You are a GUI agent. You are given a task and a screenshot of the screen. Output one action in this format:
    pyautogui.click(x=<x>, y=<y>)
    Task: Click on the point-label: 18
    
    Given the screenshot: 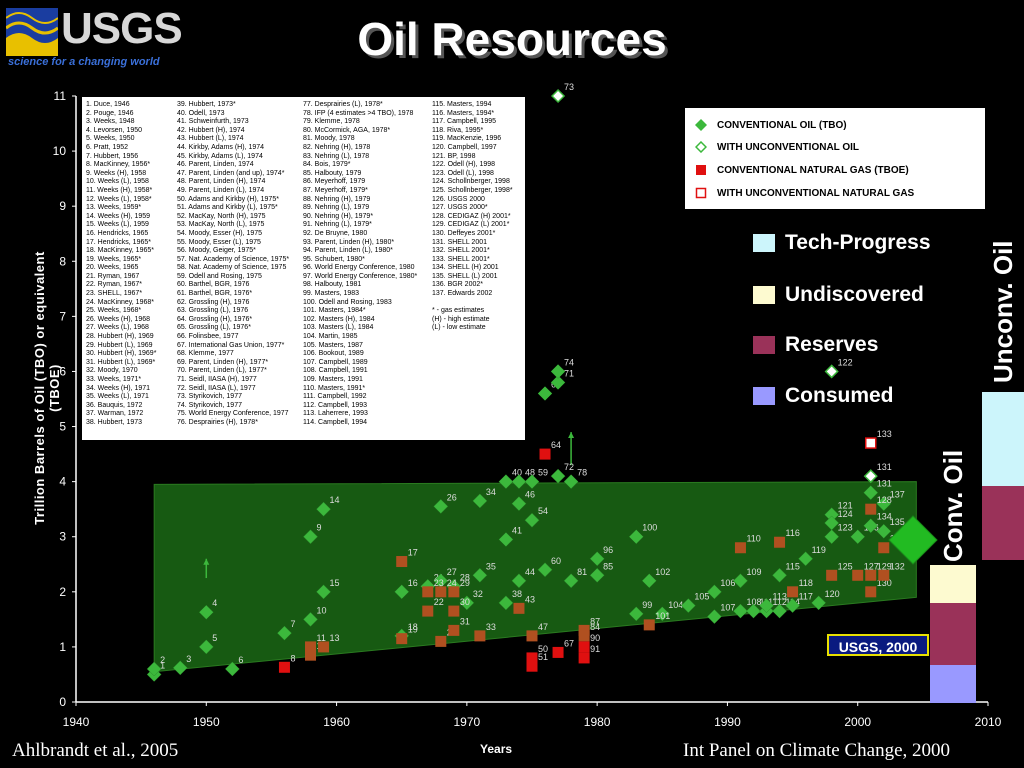 What is the action you would take?
    pyautogui.click(x=413, y=627)
    